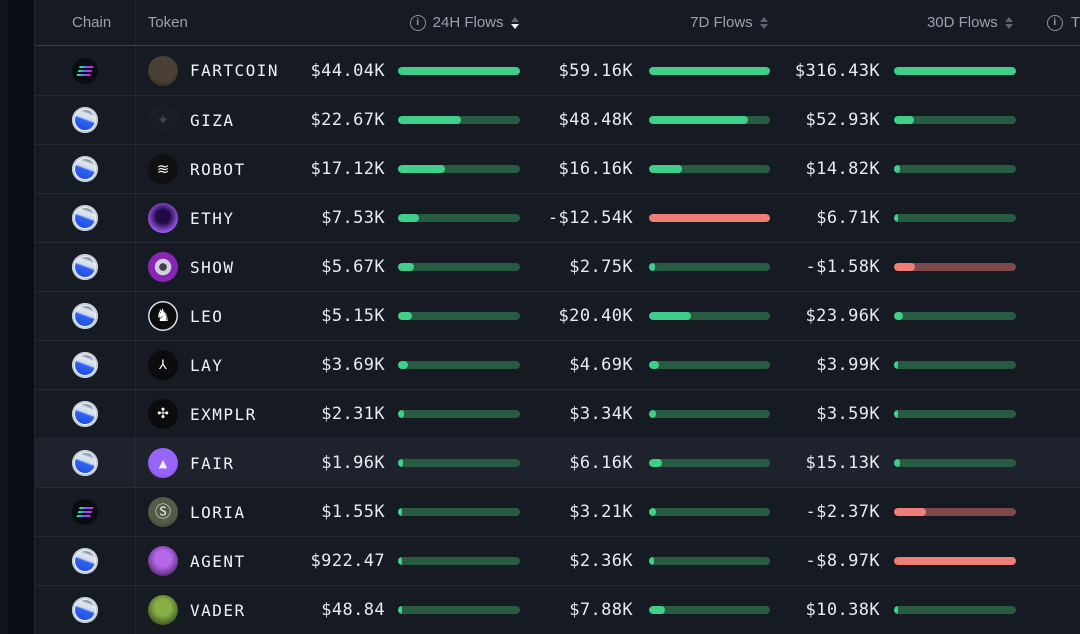  Describe the element at coordinates (842, 512) in the screenshot. I see `flow-30d-value: -$2.37K` at that location.